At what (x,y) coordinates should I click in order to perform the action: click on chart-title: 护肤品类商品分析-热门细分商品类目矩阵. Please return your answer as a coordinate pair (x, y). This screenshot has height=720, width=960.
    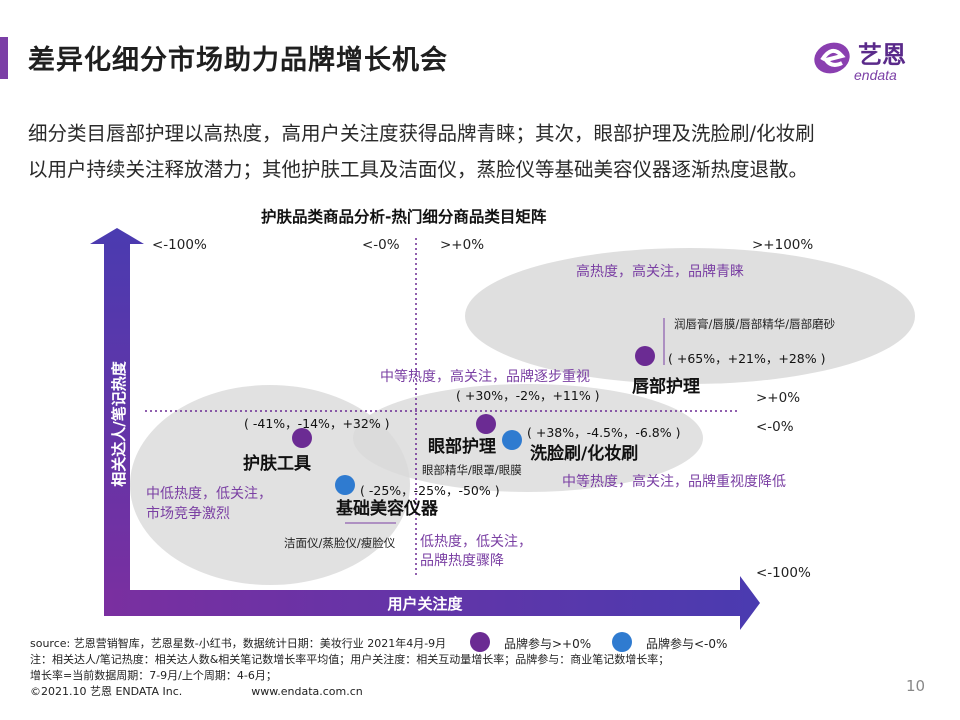
    Looking at the image, I should click on (404, 217).